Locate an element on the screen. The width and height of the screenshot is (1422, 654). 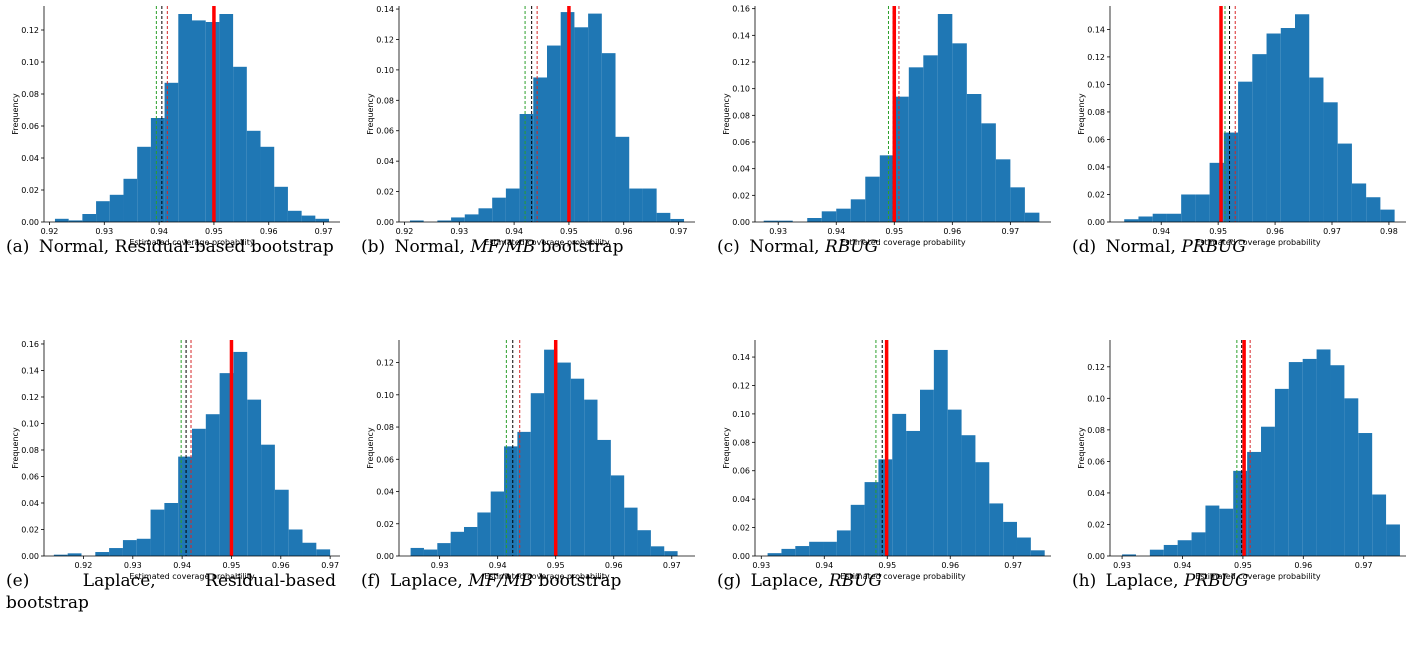
caption-label: (a) is located at coordinates (18, 247).